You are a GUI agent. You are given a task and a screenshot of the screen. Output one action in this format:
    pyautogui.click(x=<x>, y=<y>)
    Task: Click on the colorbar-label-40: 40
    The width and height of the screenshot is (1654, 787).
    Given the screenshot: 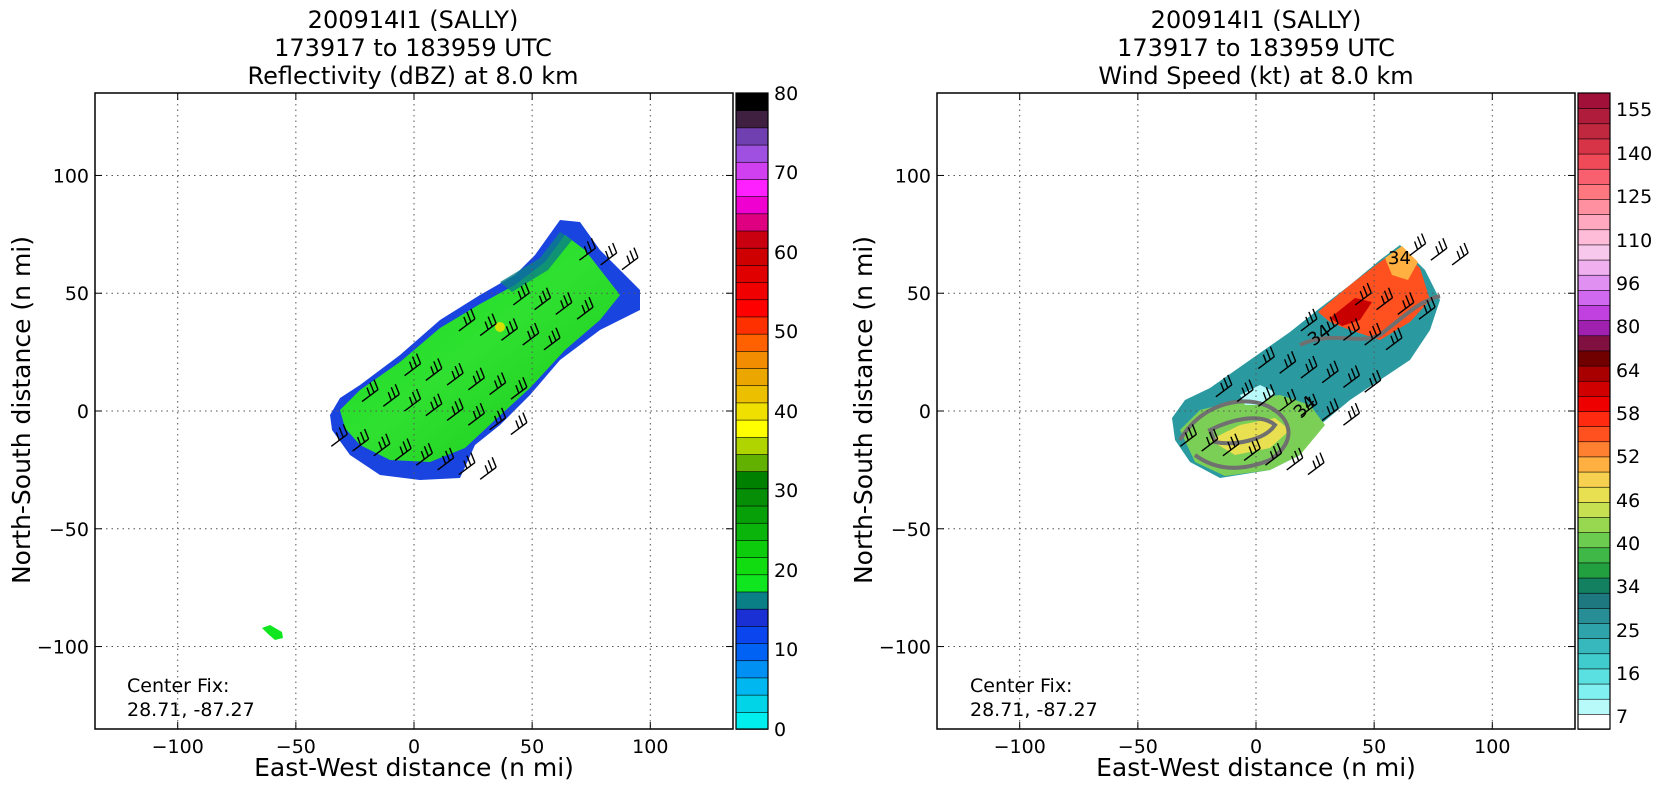 What is the action you would take?
    pyautogui.click(x=1628, y=544)
    